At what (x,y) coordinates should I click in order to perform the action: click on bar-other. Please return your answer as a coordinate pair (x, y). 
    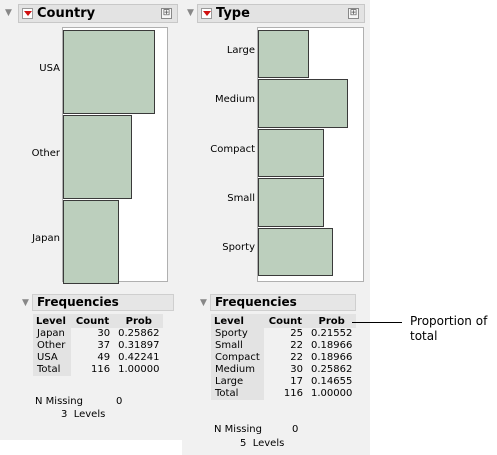
    Looking at the image, I should click on (98, 157).